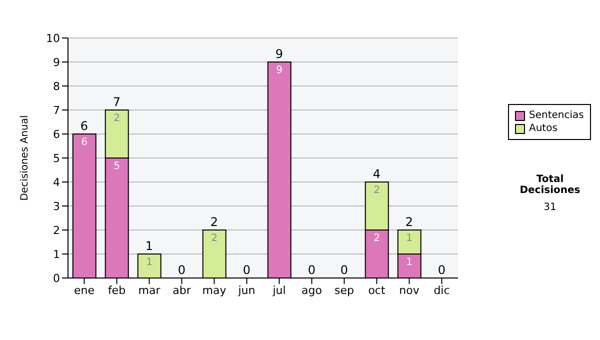  I want to click on x-tick-label: may, so click(214, 290).